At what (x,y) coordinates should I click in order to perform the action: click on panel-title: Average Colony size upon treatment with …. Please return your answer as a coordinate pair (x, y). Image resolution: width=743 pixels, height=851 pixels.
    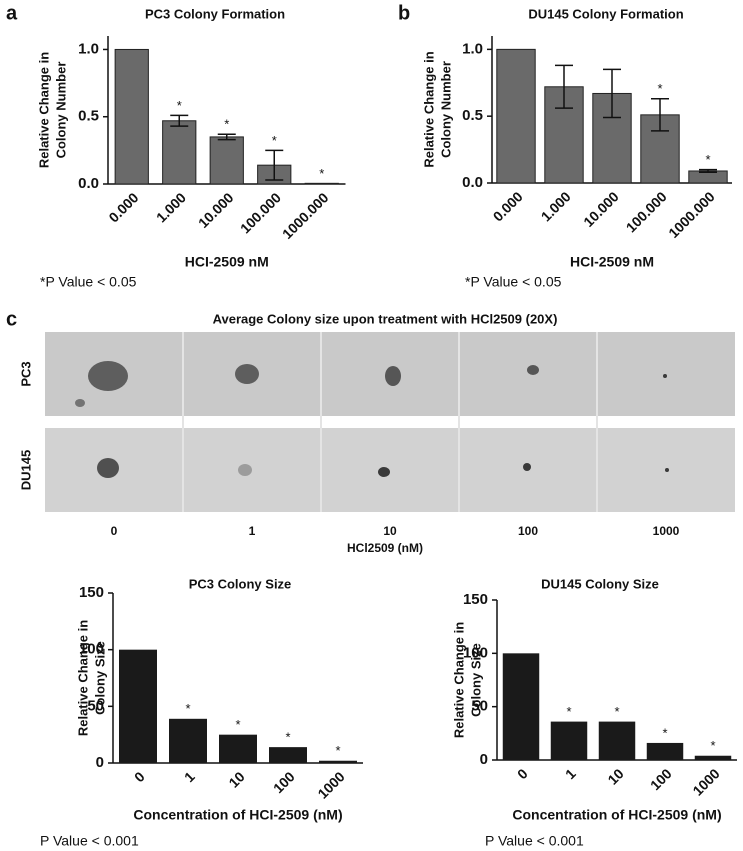
    Looking at the image, I should click on (385, 318).